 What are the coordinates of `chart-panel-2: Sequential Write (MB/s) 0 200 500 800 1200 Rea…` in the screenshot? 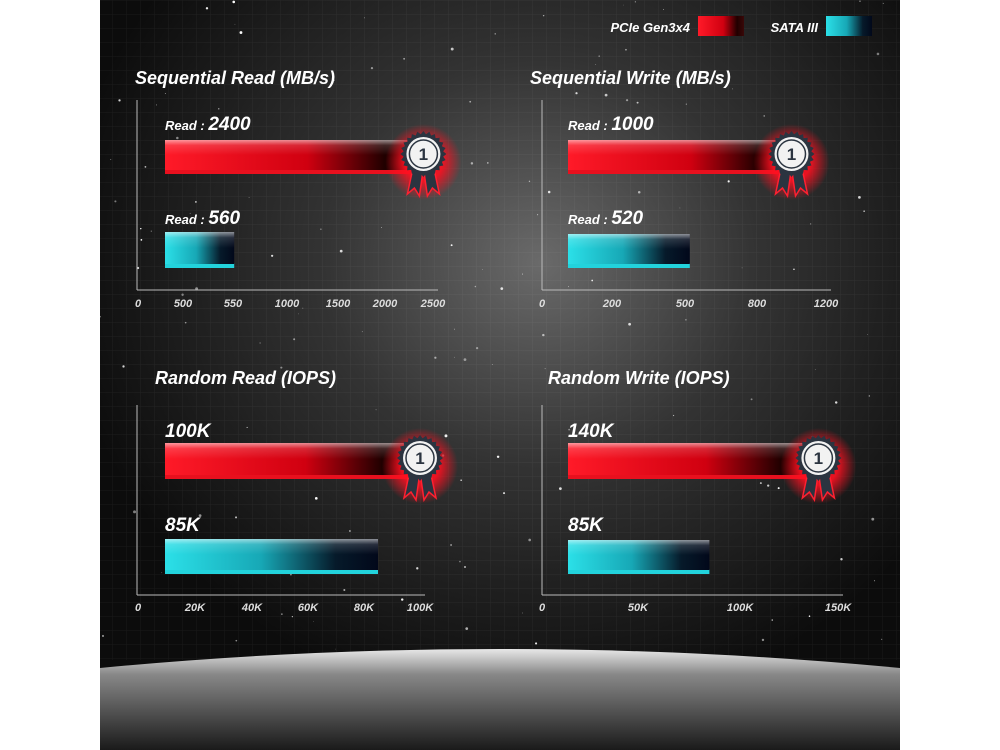 It's located at (684, 189).